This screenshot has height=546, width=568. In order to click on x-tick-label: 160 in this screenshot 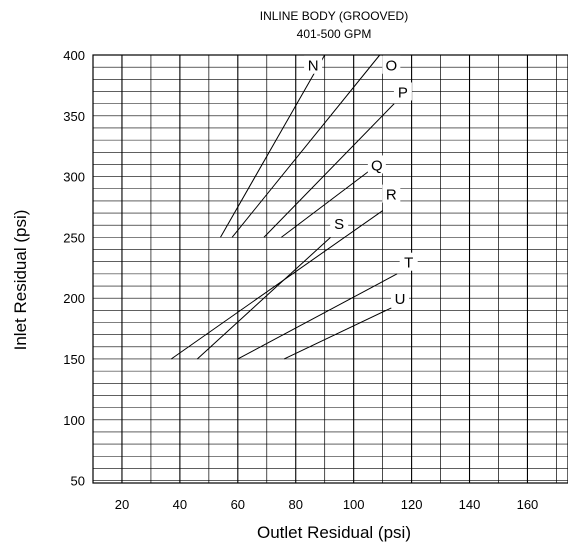, I will do `click(528, 504)`.